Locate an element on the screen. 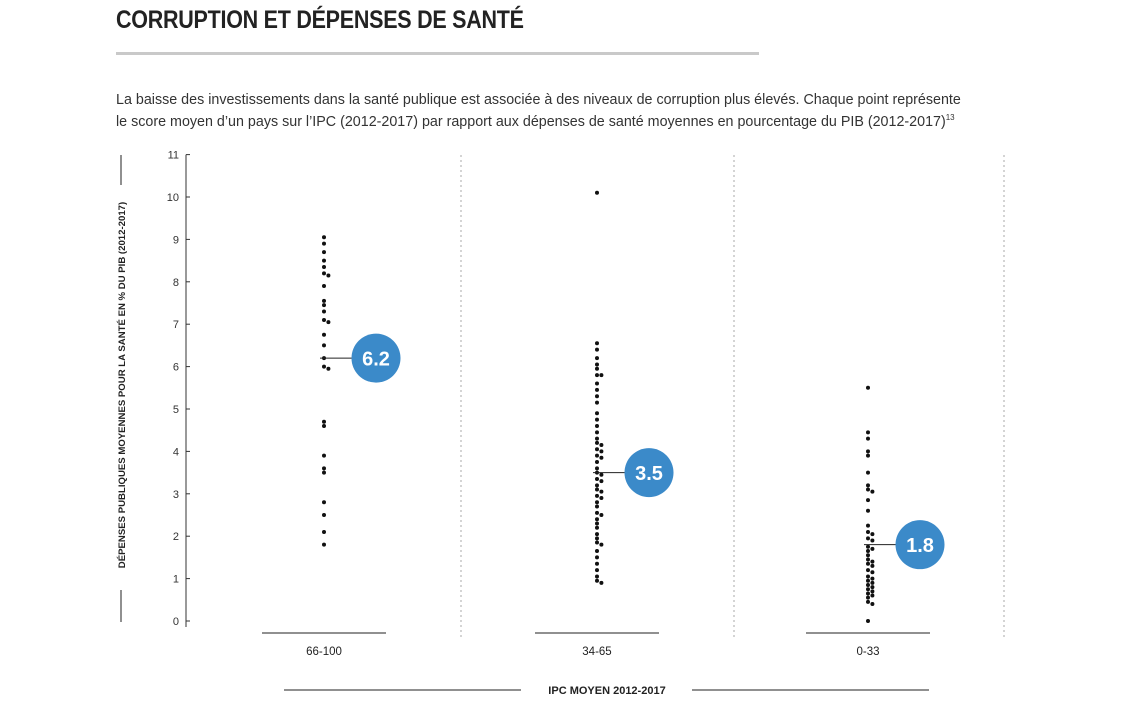  x-tick-label: 0-33 is located at coordinates (867, 652).